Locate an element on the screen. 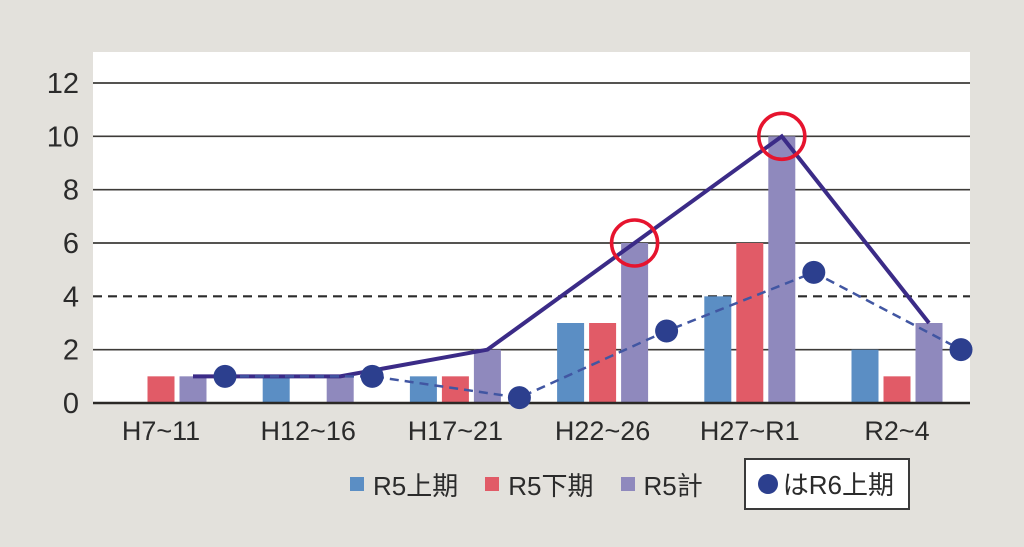 The width and height of the screenshot is (1024, 547). legend-item-r5-total: R5計 is located at coordinates (661, 484).